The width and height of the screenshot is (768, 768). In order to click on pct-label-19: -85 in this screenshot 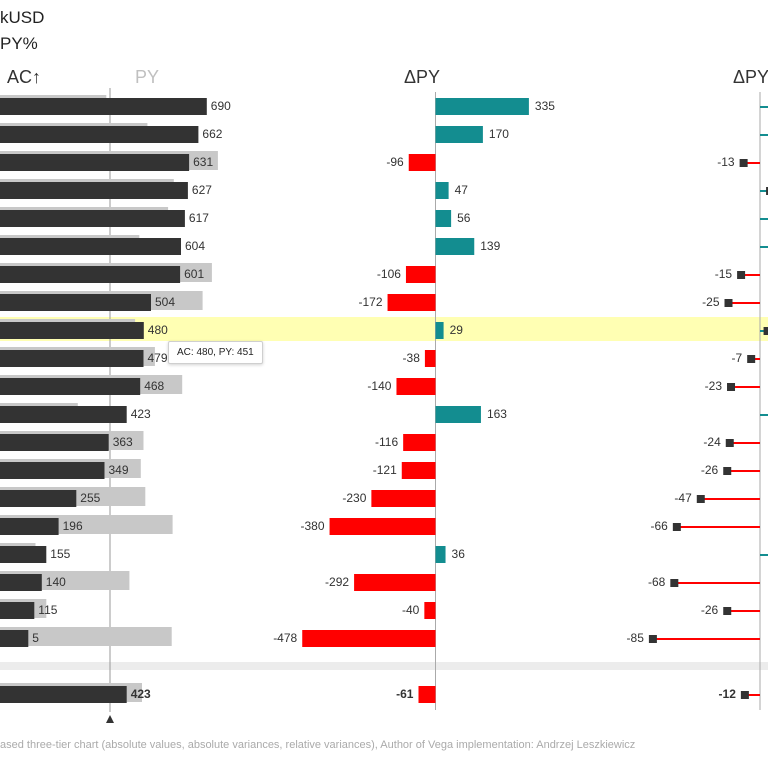, I will do `click(636, 638)`.